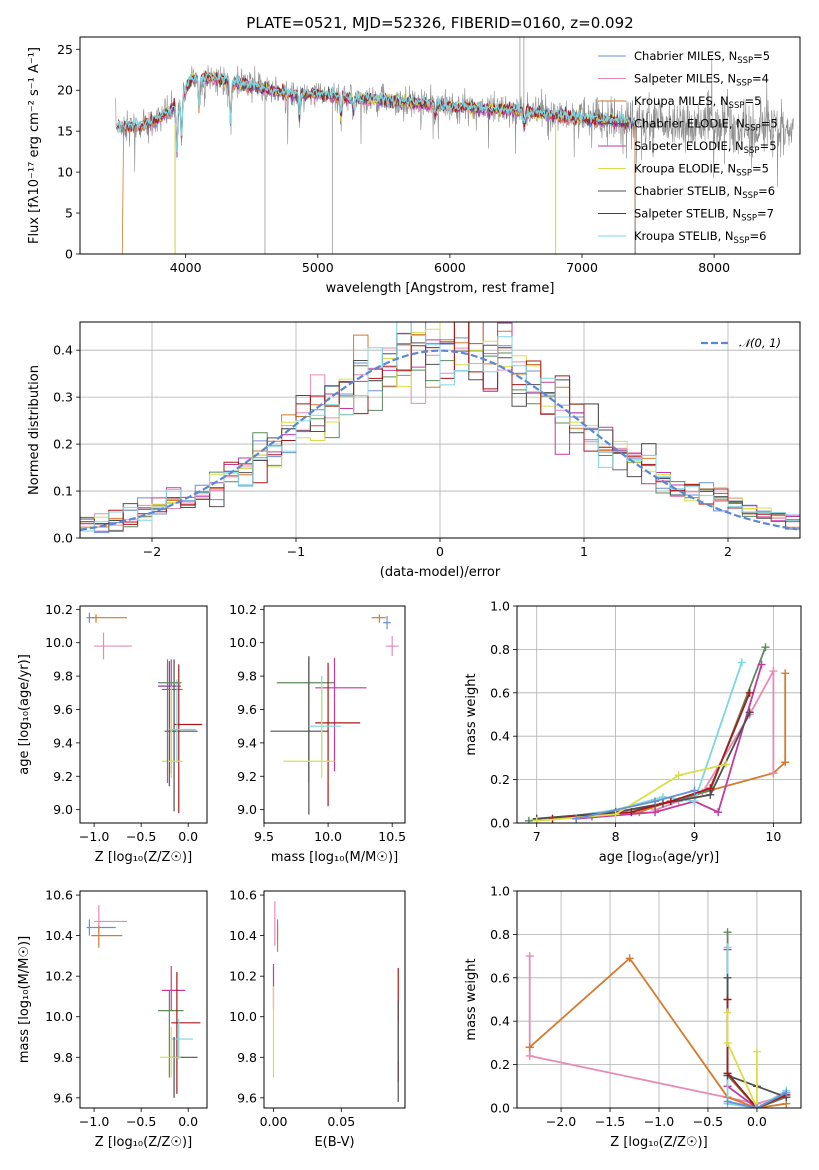 This screenshot has height=1170, width=819. I want to click on x-axis-label: Z [log₁₀(Z/Z☉)], so click(143, 857).